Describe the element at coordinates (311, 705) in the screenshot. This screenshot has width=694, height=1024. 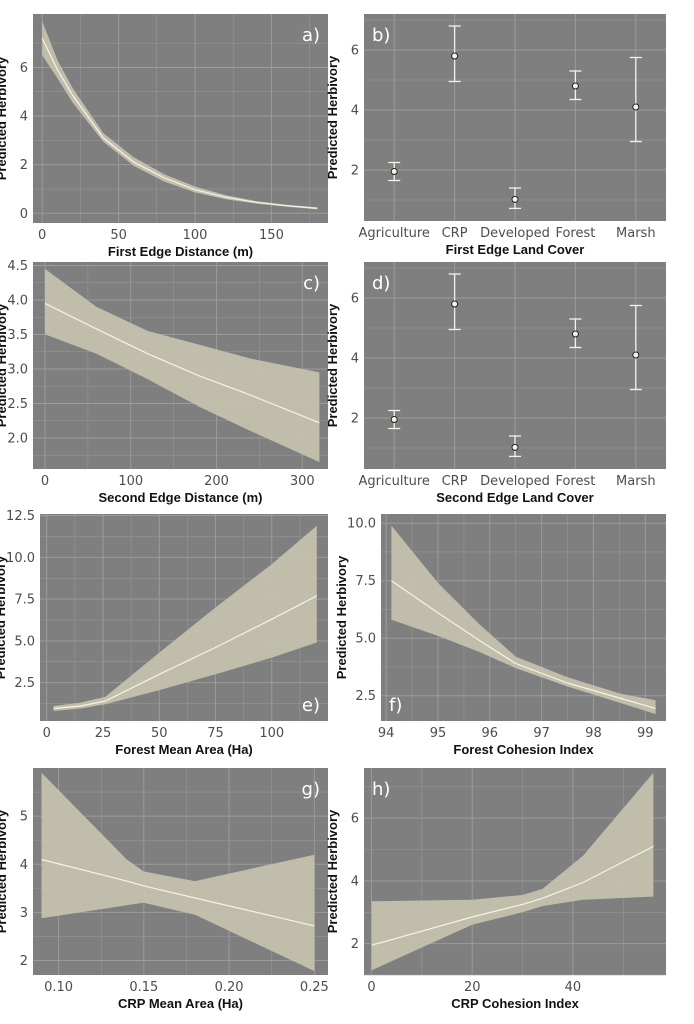
I see `panel-label: e)` at that location.